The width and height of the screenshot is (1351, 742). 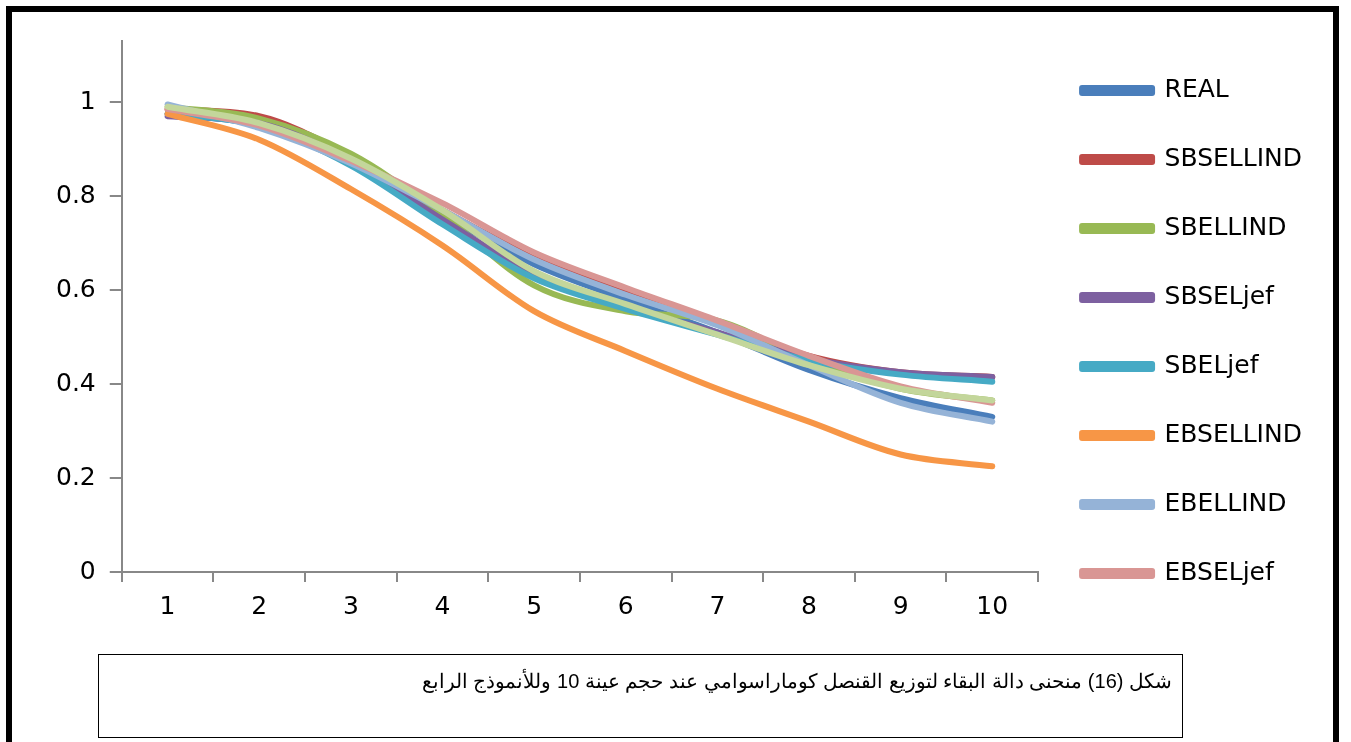 I want to click on text: شكل (16) منحنى دالة البقاء لتوزيع القنصل كوماراسوامي عند حجم عينة 10 وللأنموذج الرابع, so click(x=796, y=681).